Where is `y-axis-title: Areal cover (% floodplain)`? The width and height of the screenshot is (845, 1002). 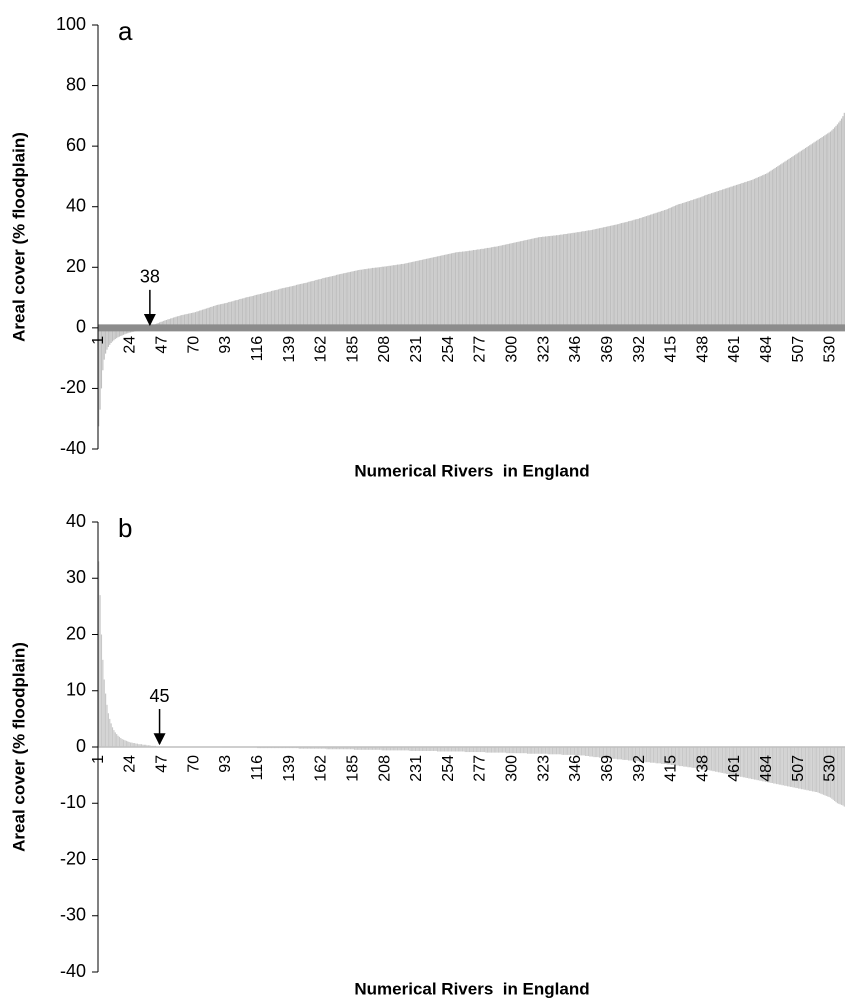
y-axis-title: Areal cover (% floodplain) is located at coordinates (18, 237).